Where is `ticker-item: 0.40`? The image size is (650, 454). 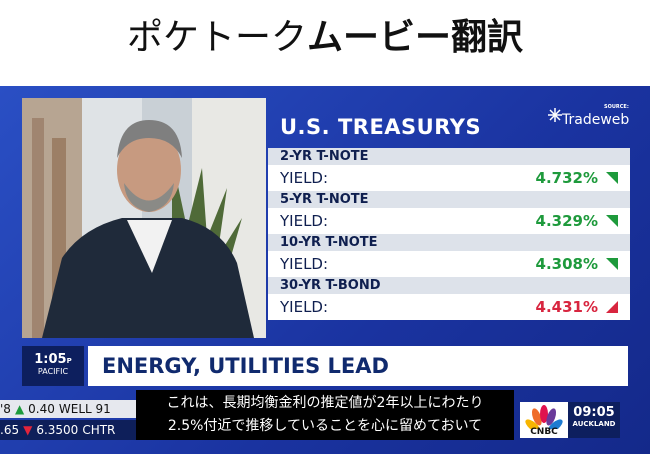 ticker-item: 0.40 is located at coordinates (41, 409).